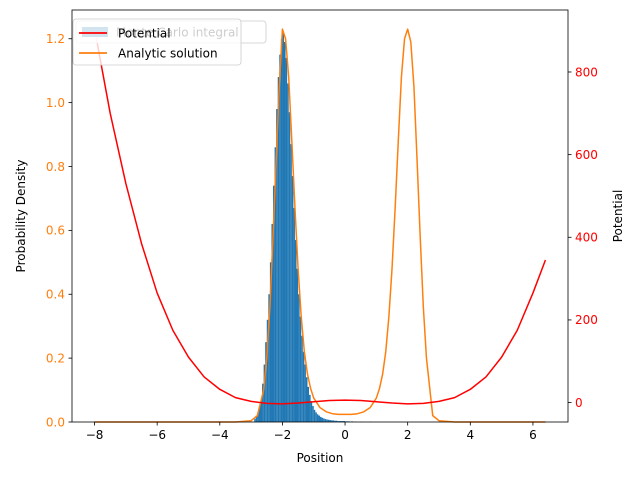 The width and height of the screenshot is (640, 480). What do you see at coordinates (618, 216) in the screenshot?
I see `y2-axis-title: Potential` at bounding box center [618, 216].